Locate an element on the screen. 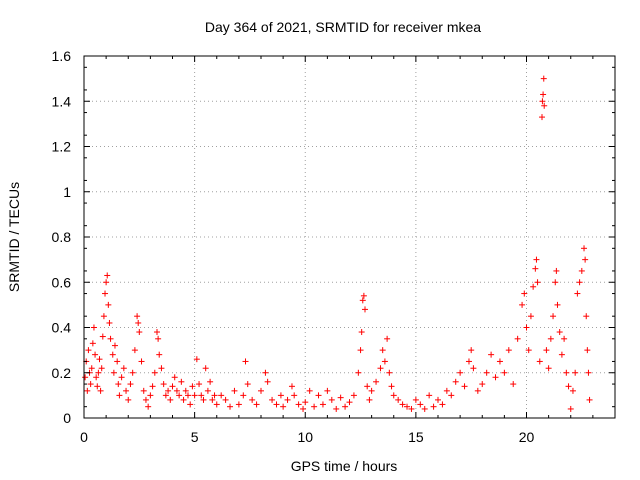 Image resolution: width=640 pixels, height=480 pixels. x-tick-label: 20 is located at coordinates (527, 437).